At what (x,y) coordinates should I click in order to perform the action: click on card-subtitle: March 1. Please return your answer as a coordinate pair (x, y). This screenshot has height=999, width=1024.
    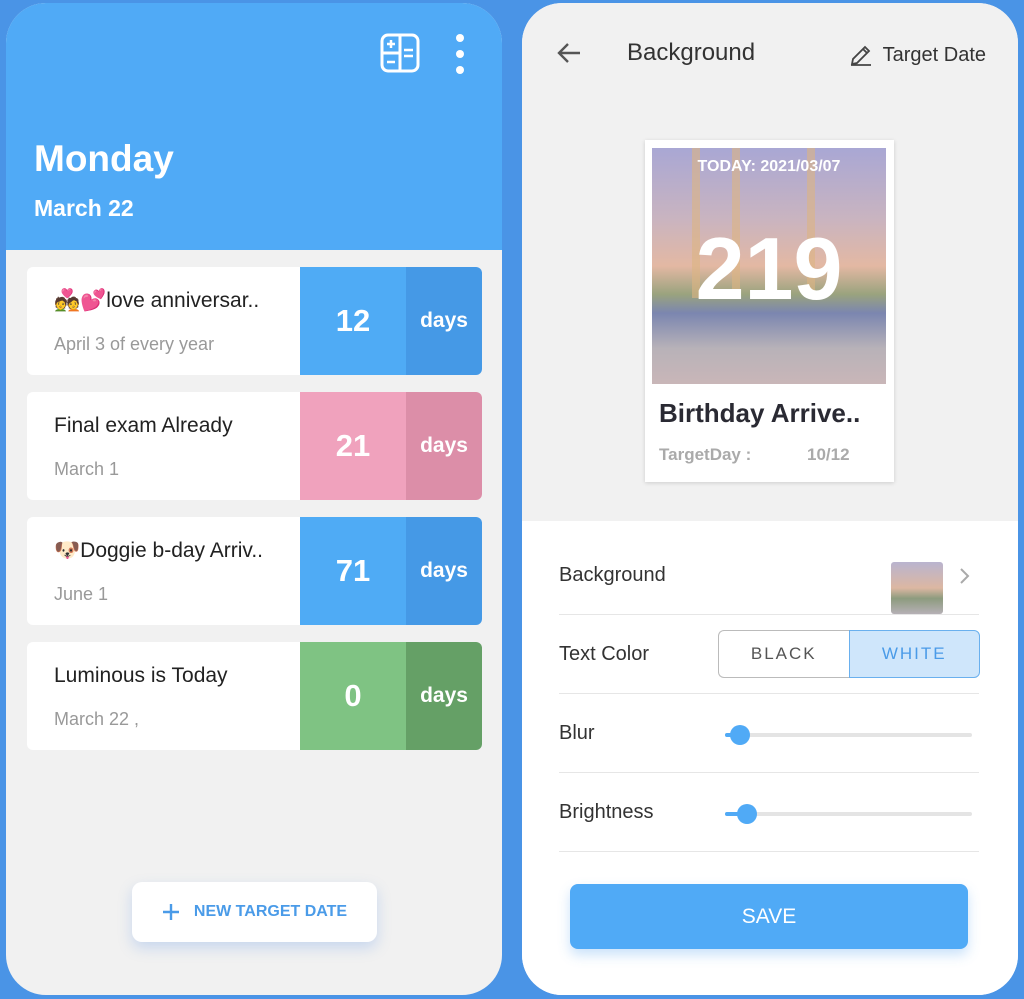
    Looking at the image, I should click on (87, 469).